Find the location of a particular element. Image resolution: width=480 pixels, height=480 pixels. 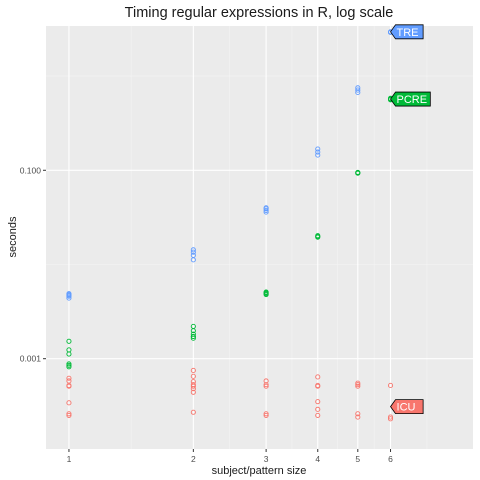

x-tick-label: 6 is located at coordinates (390, 459).